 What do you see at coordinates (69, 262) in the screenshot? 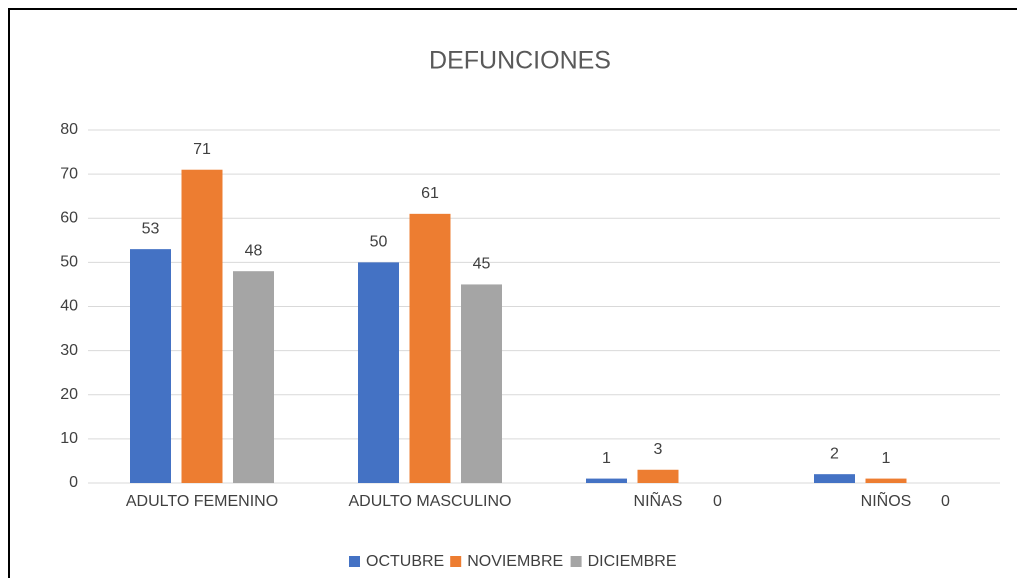
I see `y-tick-label: 50` at bounding box center [69, 262].